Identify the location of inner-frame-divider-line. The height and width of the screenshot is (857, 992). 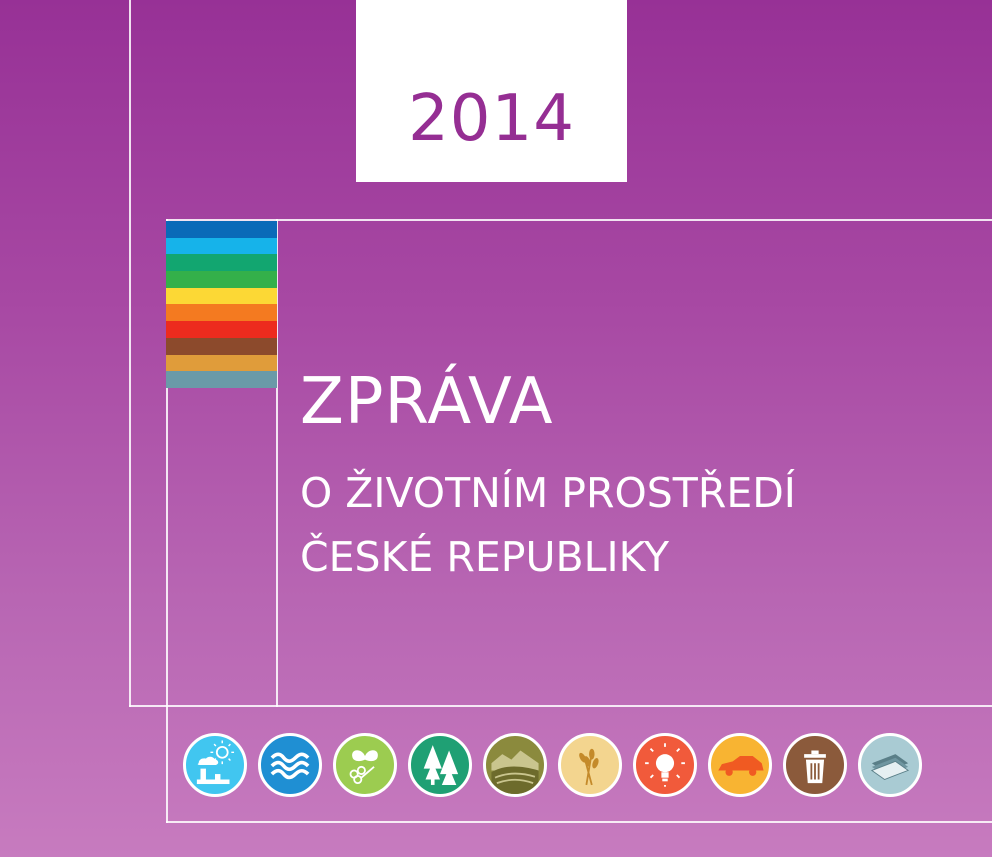
(277, 463).